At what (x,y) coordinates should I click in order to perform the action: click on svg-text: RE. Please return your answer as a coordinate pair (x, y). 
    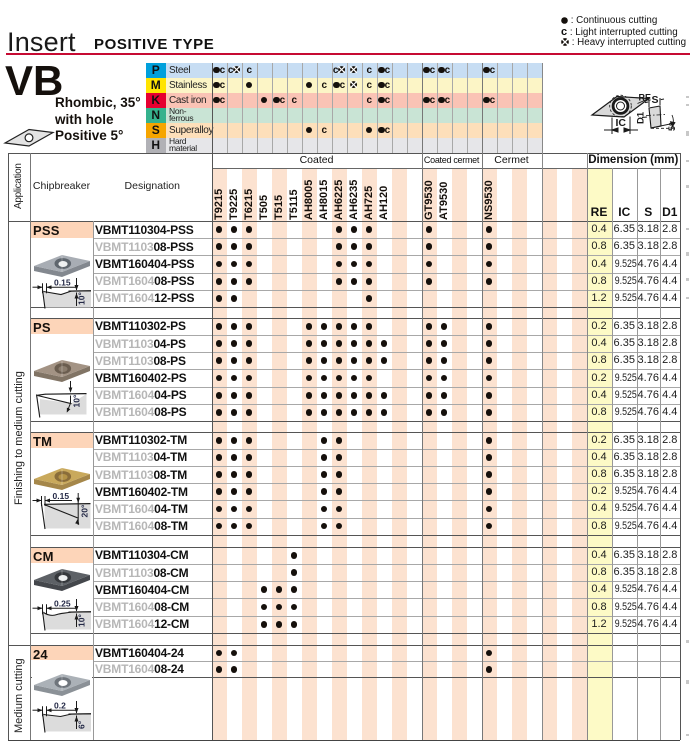
    Looking at the image, I should click on (645, 98).